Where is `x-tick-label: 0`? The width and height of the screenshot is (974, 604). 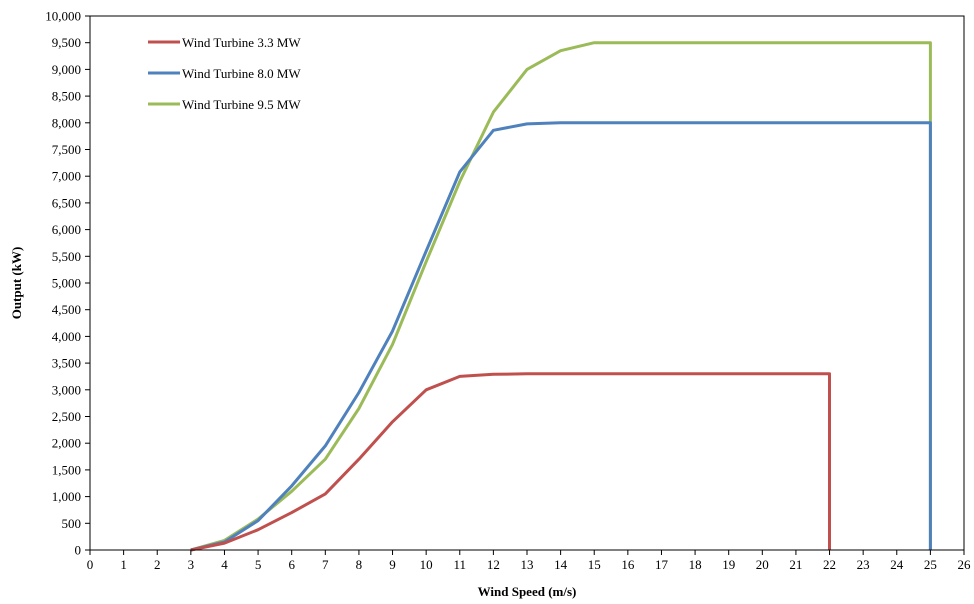 x-tick-label: 0 is located at coordinates (90, 564).